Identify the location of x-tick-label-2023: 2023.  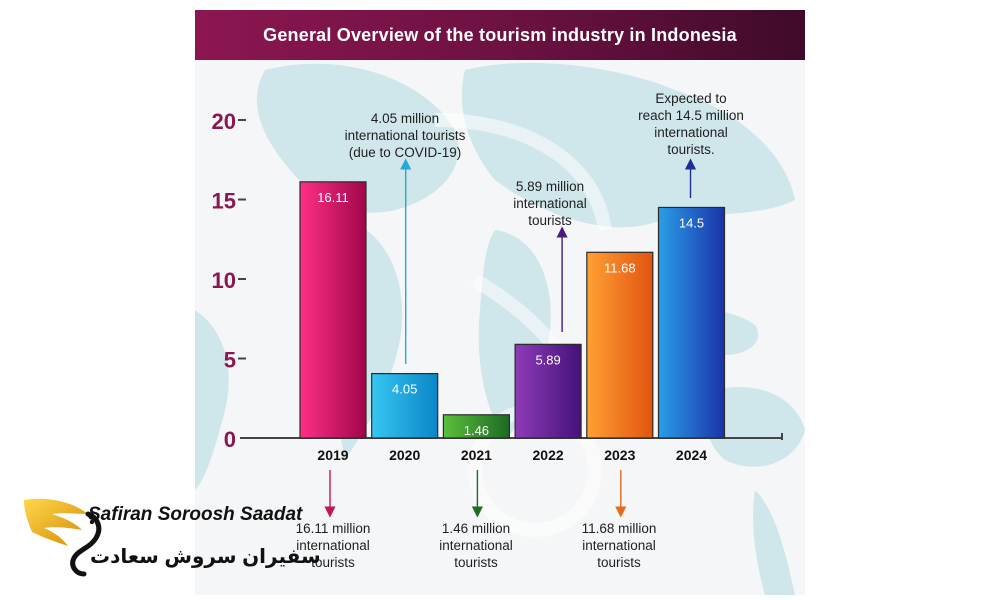
(619, 455).